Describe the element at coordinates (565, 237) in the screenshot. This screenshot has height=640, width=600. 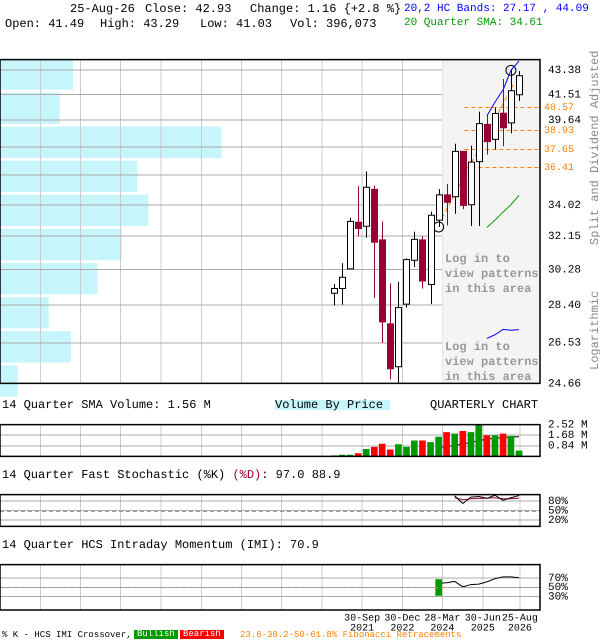
I see `y-tick-label: 32.15` at that location.